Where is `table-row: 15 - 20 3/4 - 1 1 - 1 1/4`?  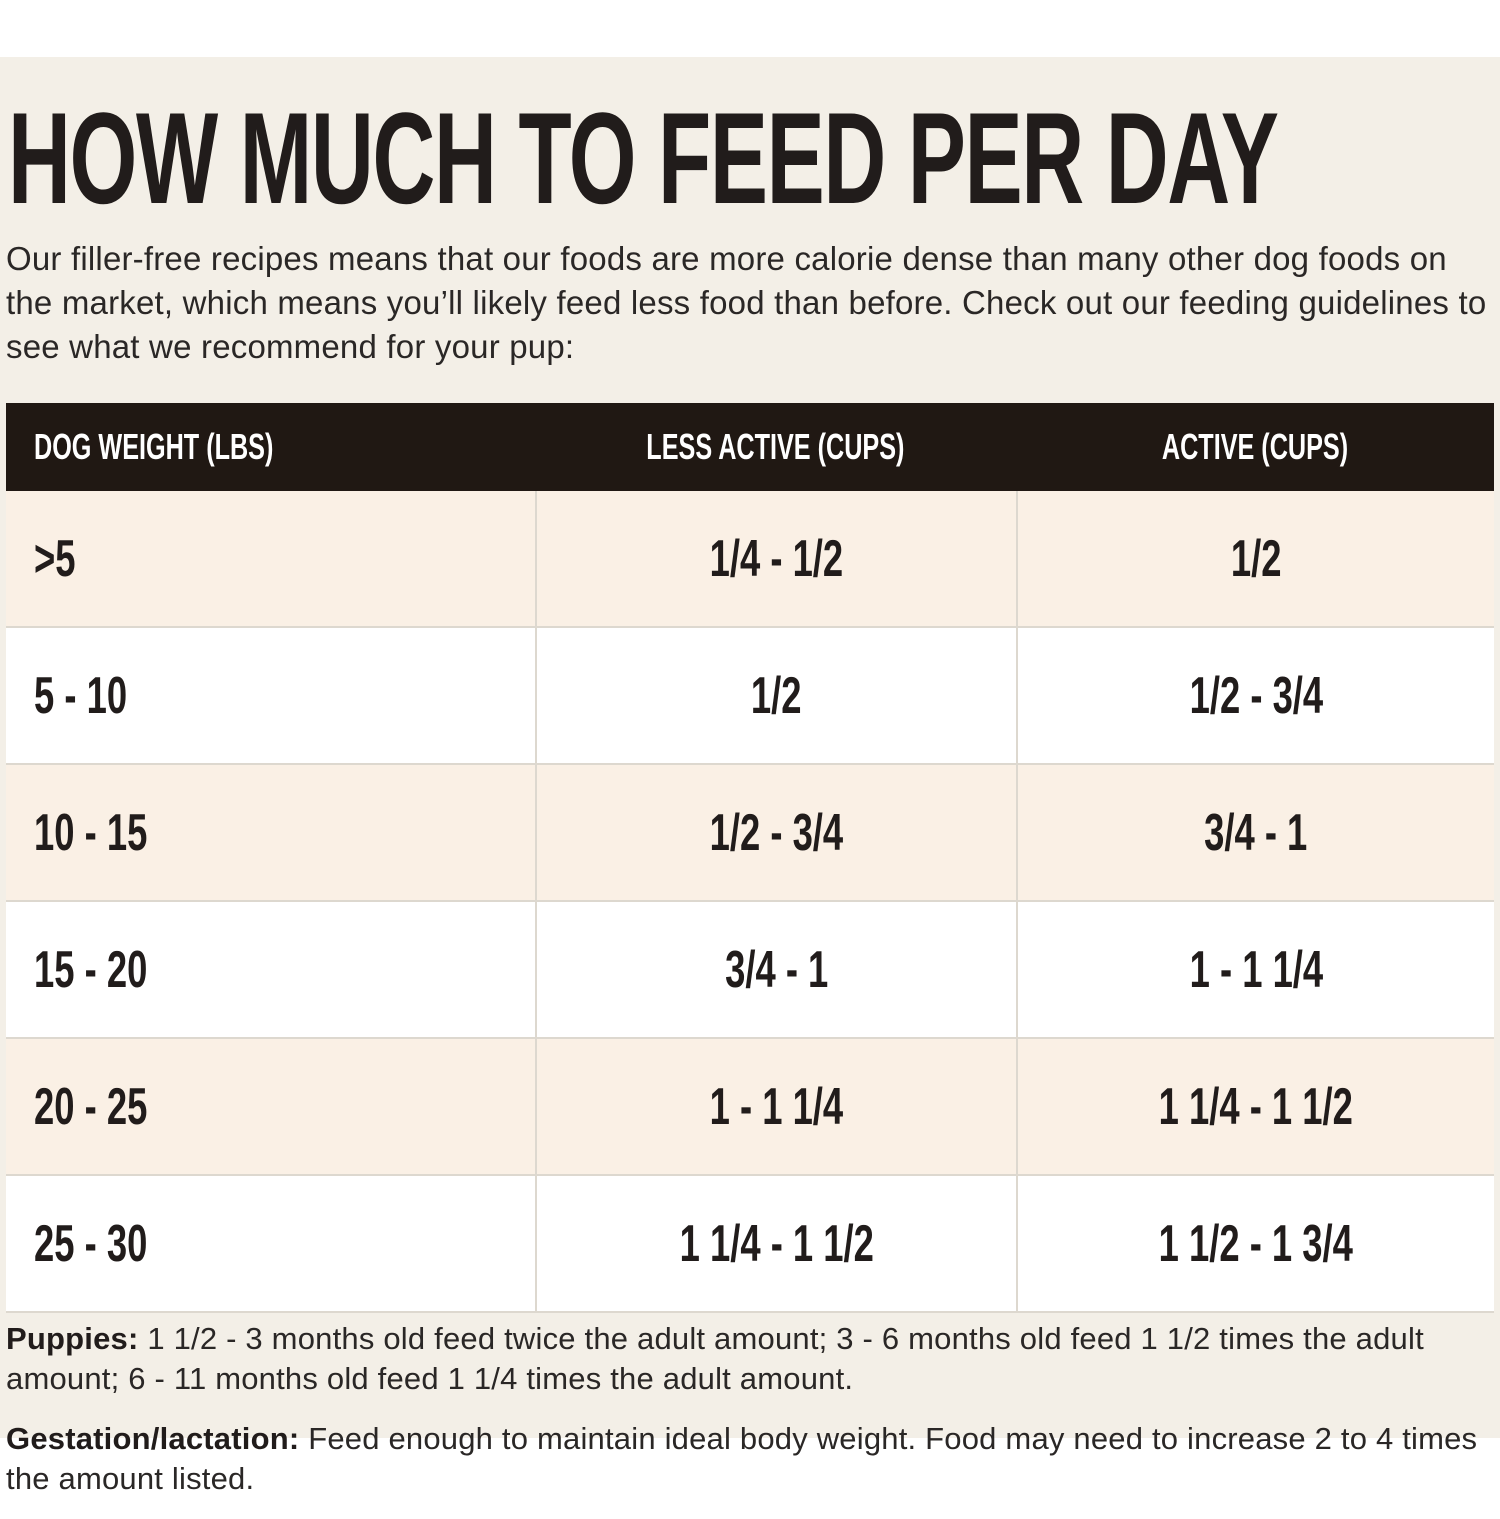 table-row: 15 - 20 3/4 - 1 1 - 1 1/4 is located at coordinates (750, 968).